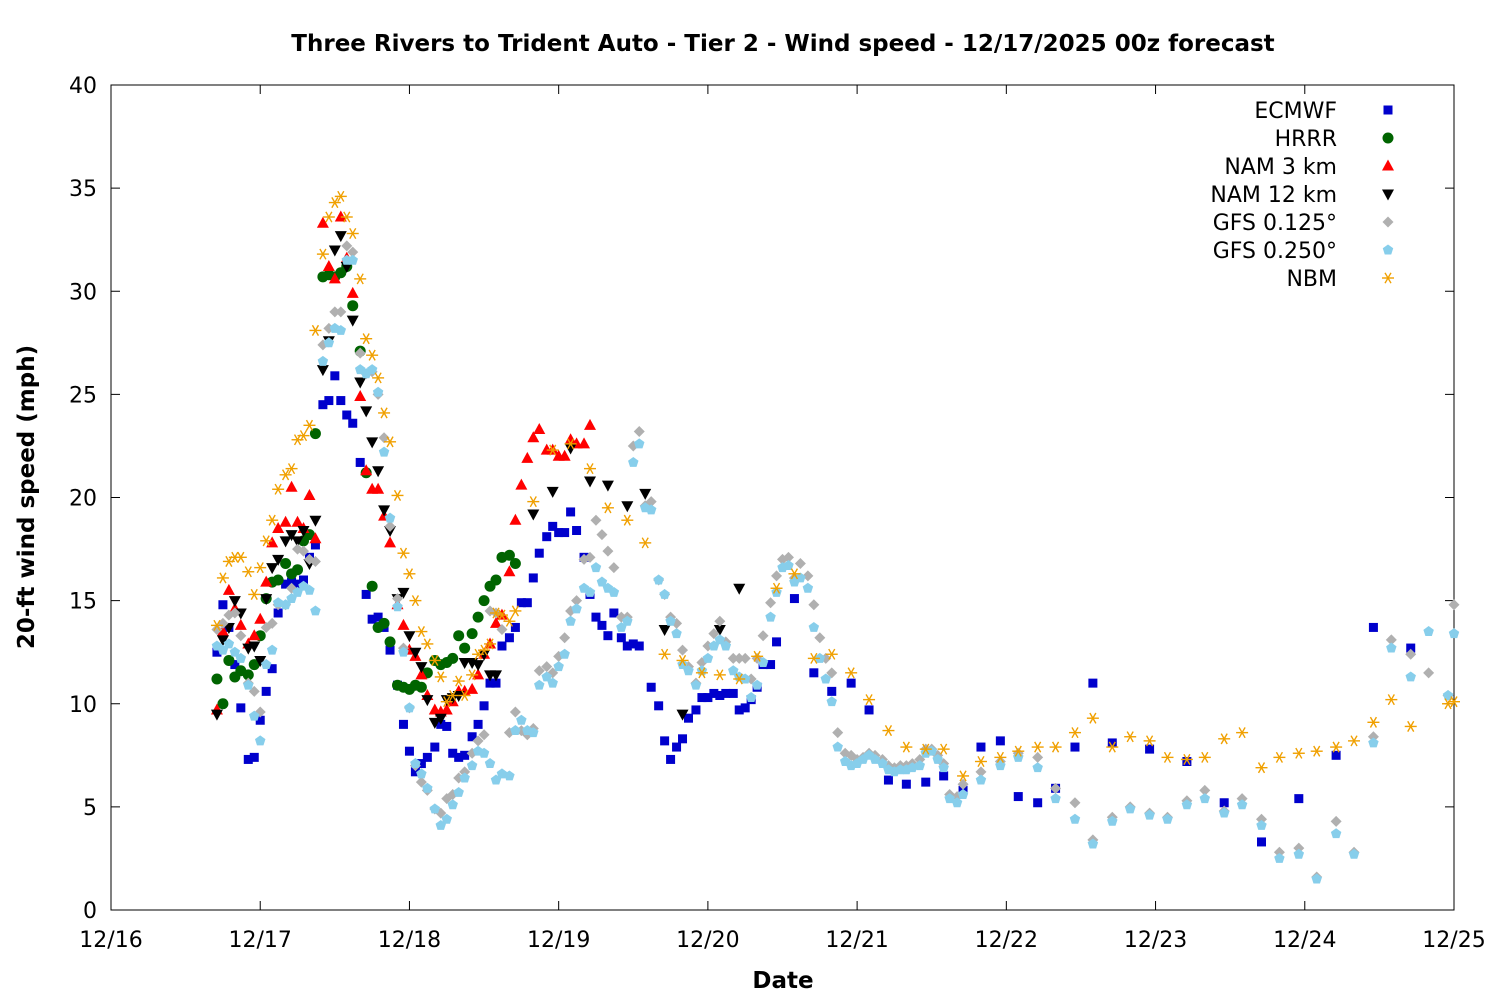  What do you see at coordinates (782, 981) in the screenshot?
I see `x-axis-title: Date` at bounding box center [782, 981].